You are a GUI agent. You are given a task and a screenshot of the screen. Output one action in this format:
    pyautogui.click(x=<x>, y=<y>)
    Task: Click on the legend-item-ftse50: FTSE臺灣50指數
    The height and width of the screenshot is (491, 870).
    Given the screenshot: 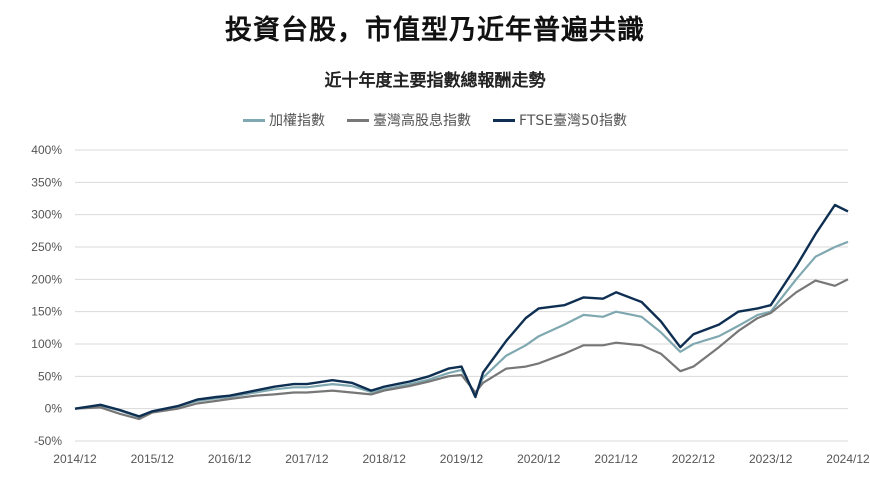 What is the action you would take?
    pyautogui.click(x=560, y=120)
    